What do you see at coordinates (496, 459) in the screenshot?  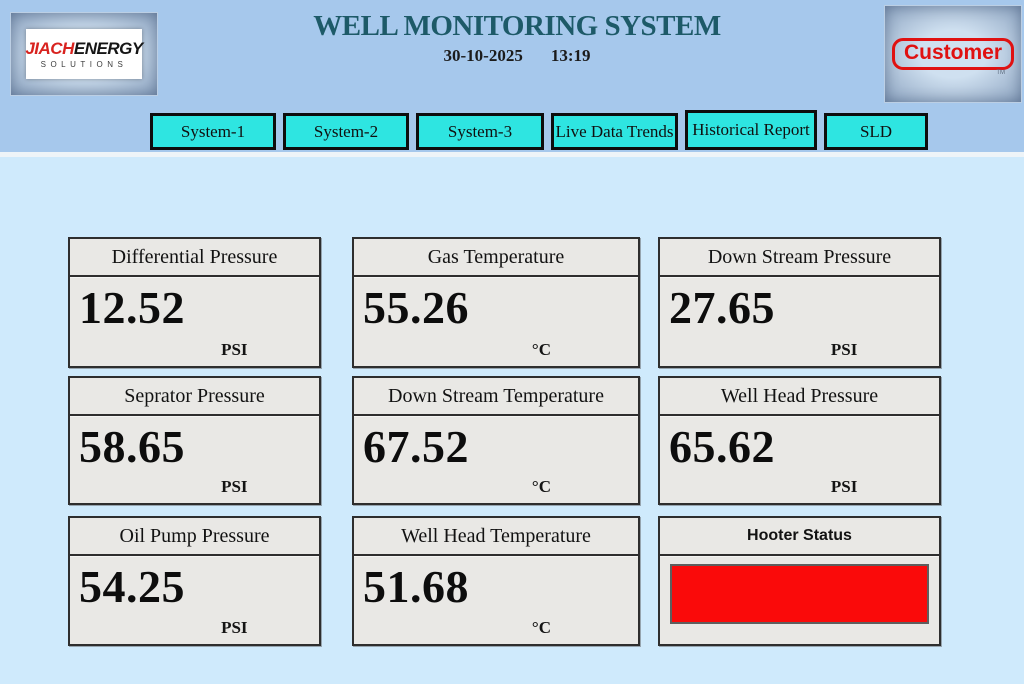 I see `panel-body: 67.52 °C` at bounding box center [496, 459].